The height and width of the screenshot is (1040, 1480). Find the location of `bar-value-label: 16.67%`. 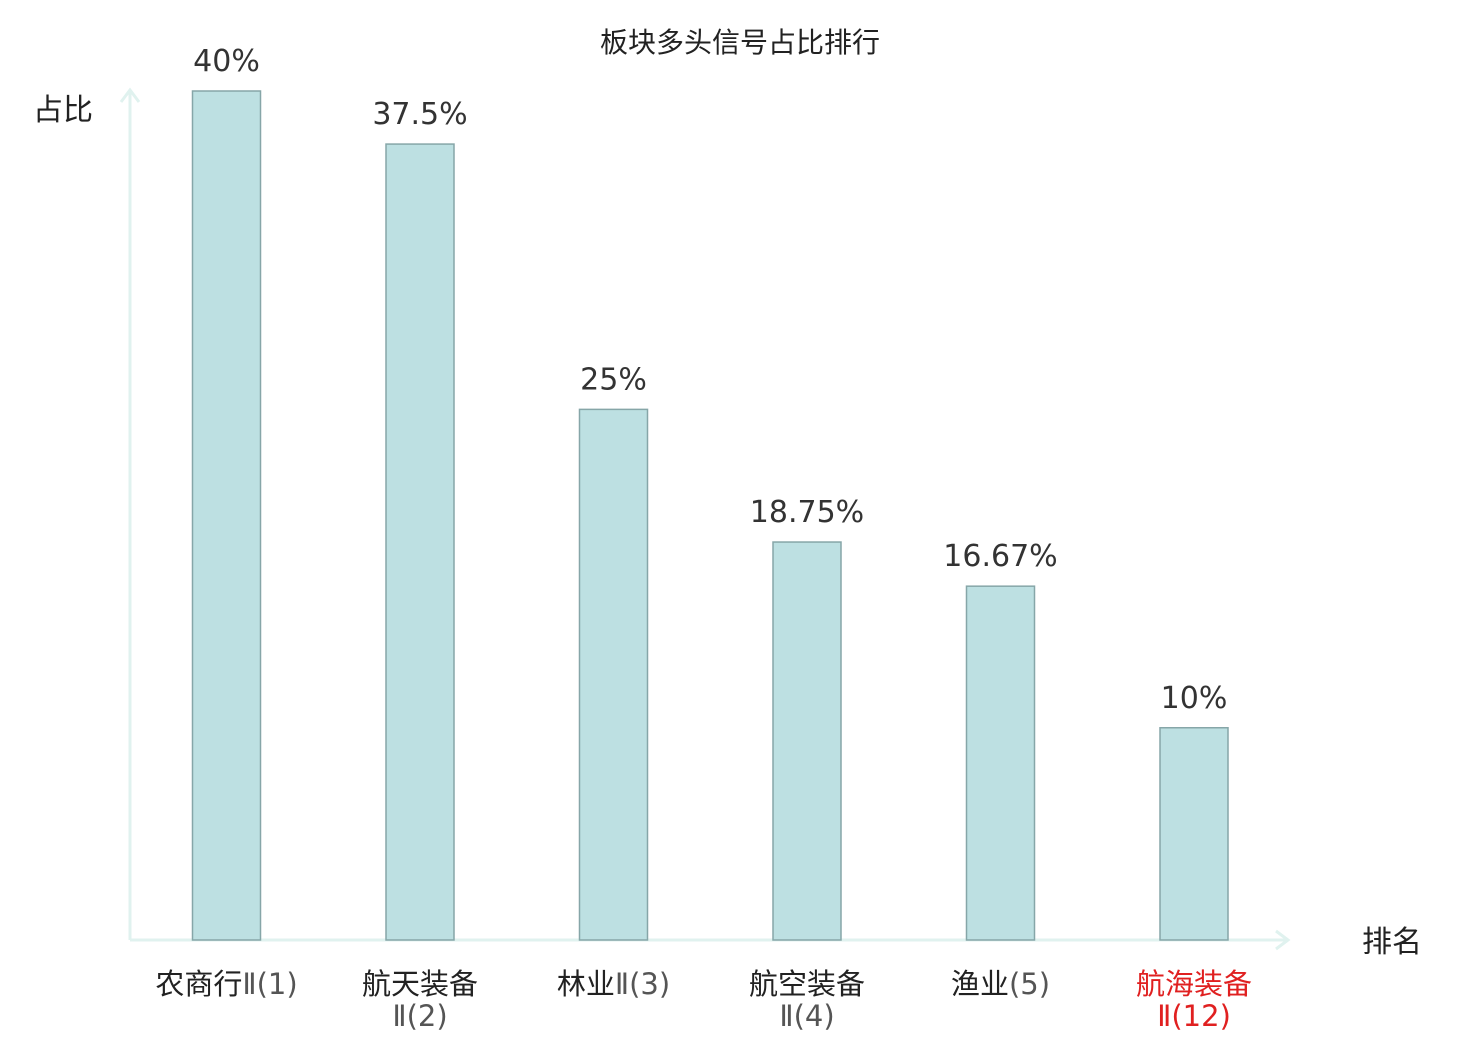

bar-value-label: 16.67% is located at coordinates (1000, 556).